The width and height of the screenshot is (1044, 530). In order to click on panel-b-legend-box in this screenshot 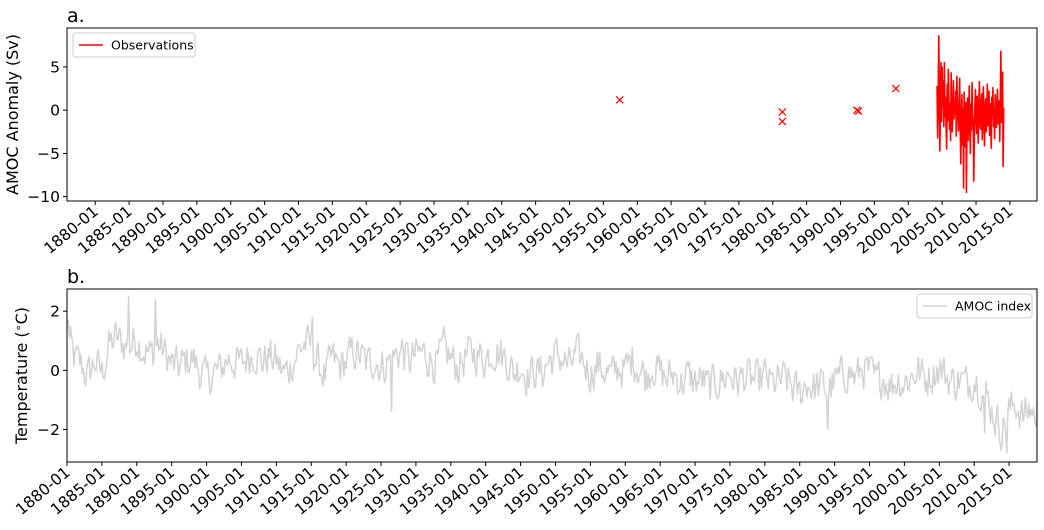, I will do `click(974, 306)`.